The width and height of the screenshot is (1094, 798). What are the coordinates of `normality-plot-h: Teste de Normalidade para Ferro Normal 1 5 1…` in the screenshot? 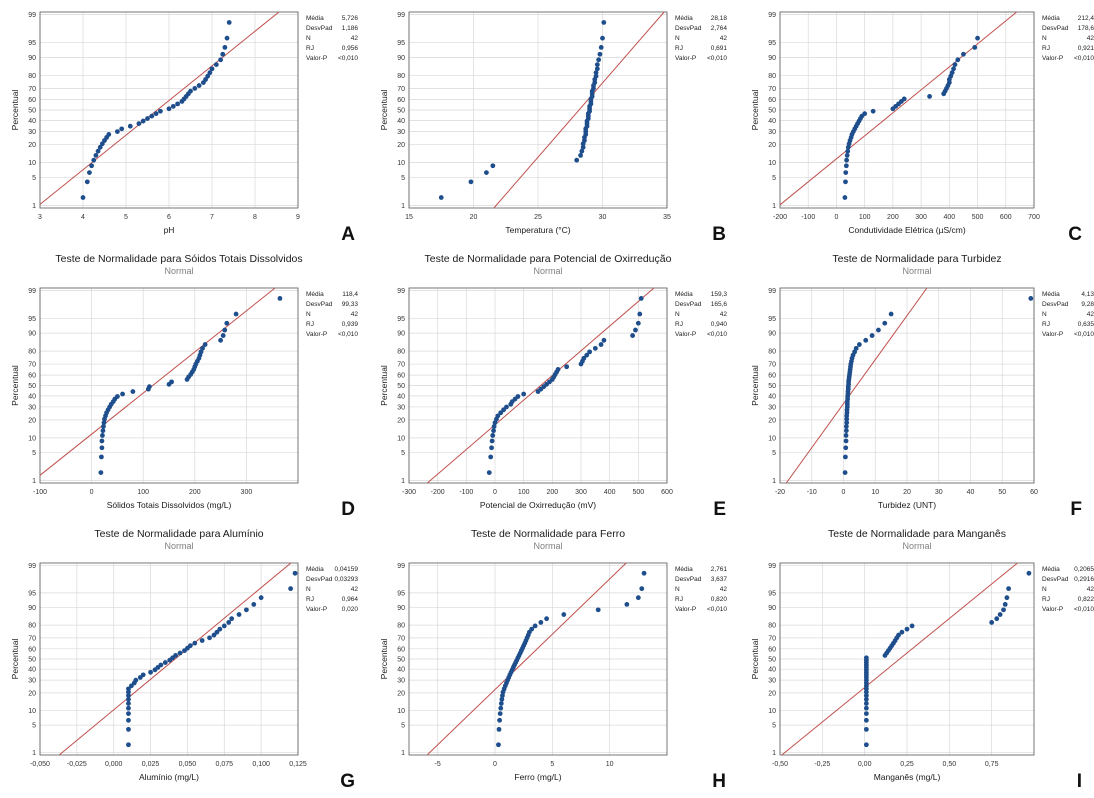 It's located at (552, 657).